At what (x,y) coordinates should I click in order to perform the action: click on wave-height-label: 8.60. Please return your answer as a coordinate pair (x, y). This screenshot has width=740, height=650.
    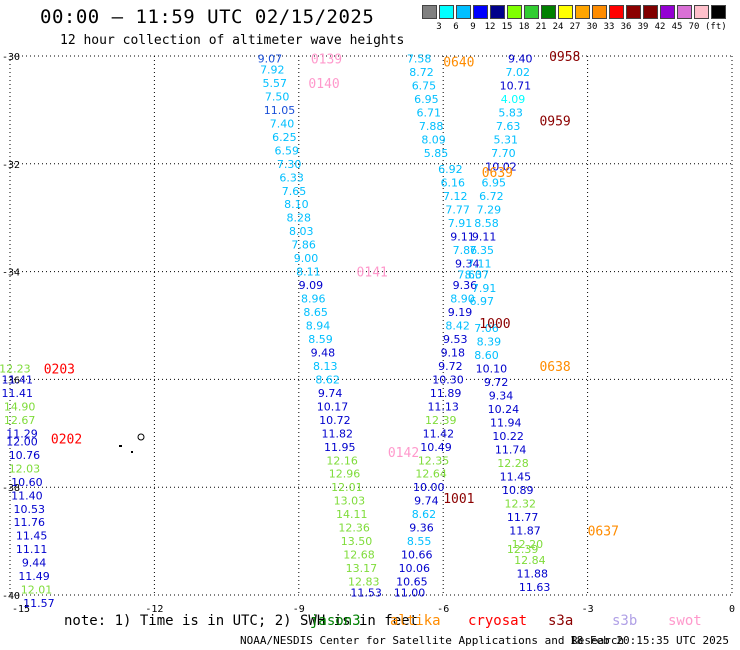
    Looking at the image, I should click on (486, 355).